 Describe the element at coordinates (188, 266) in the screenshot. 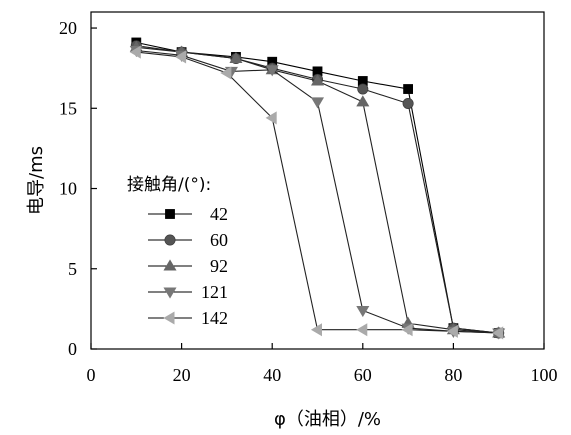

I see `legend-item-92: 92` at that location.